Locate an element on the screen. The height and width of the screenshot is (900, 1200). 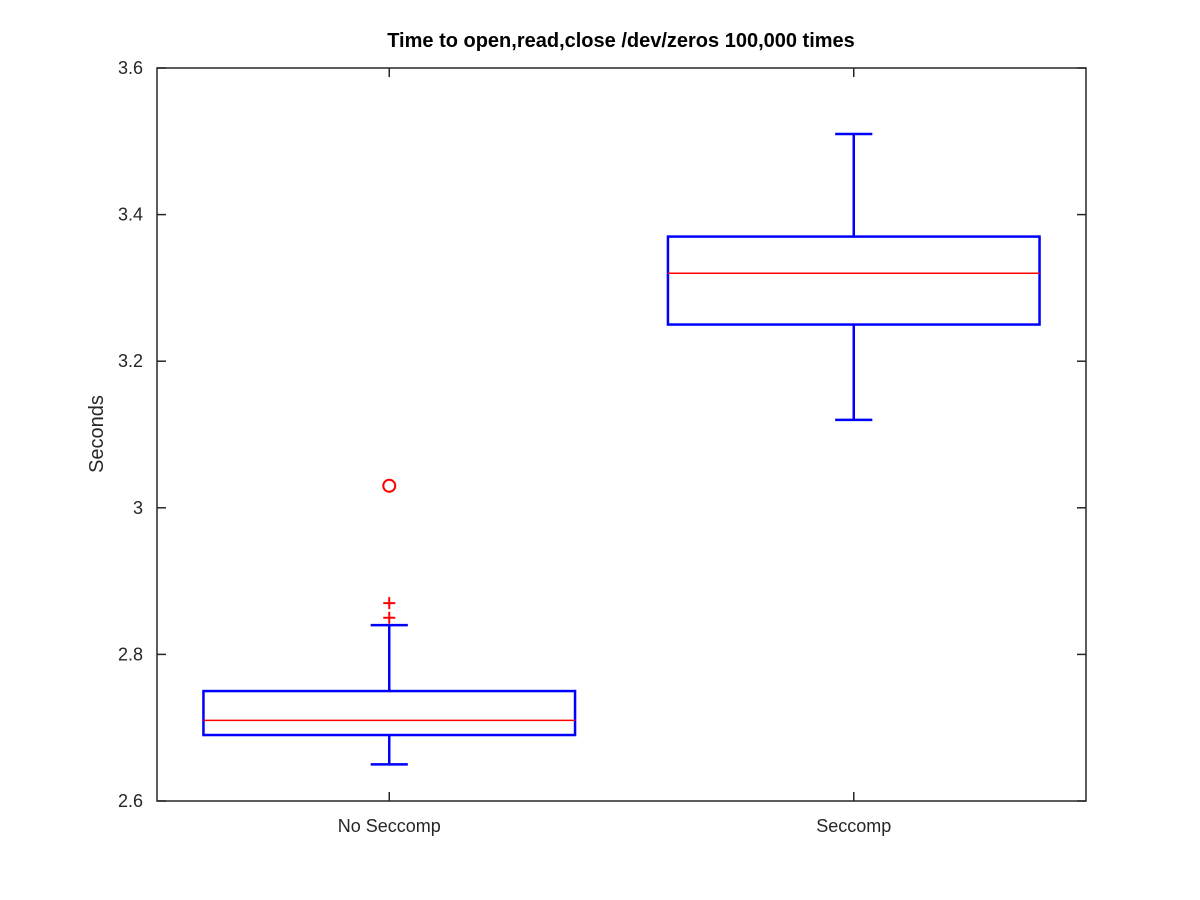
y-tick-label: 3.6 is located at coordinates (130, 68).